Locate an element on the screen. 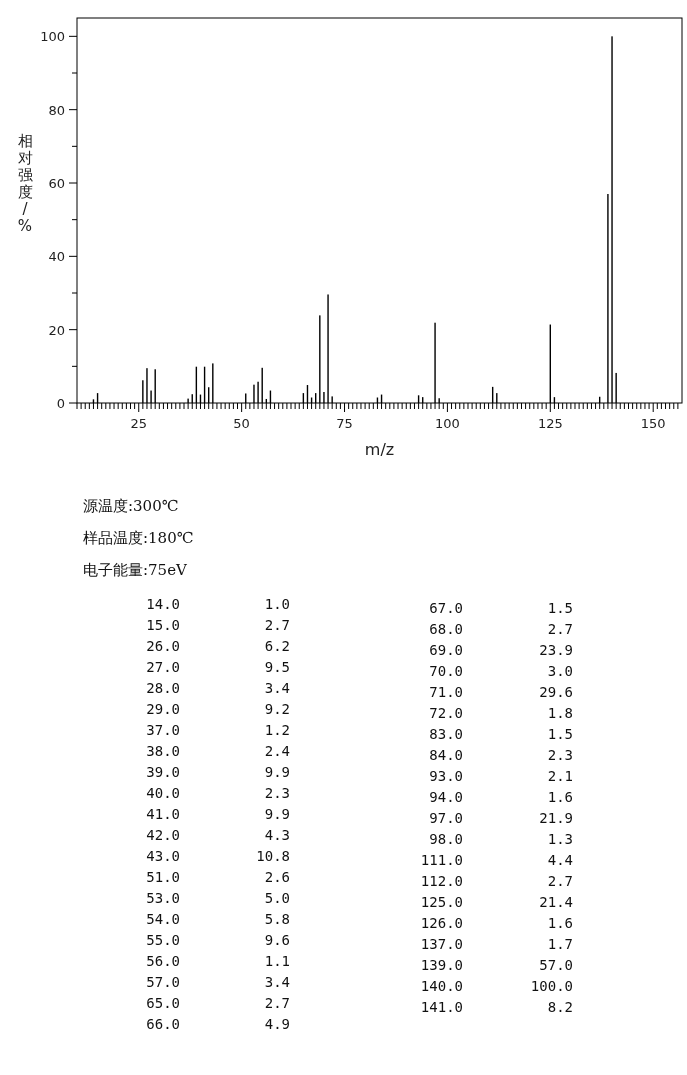  y-axis-title: 相对强度/% is located at coordinates (25, 183).